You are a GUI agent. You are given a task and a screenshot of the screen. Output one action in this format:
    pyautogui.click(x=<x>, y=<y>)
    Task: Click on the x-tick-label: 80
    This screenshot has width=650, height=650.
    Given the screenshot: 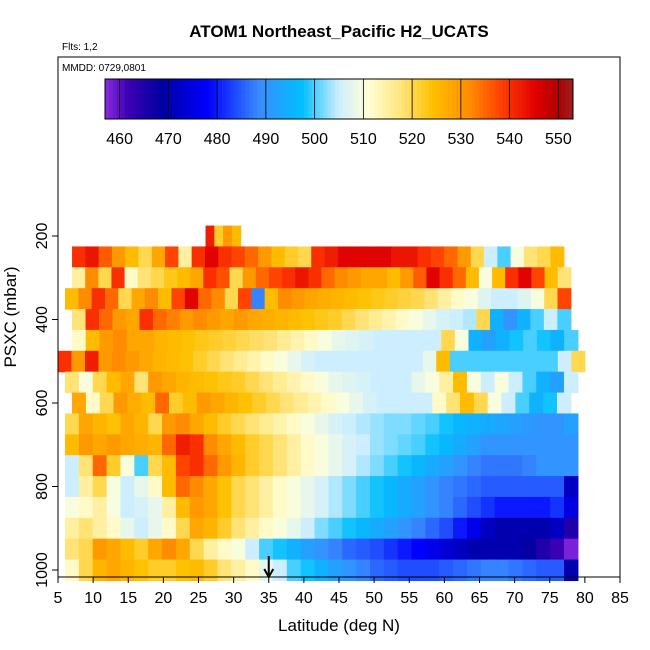 What is the action you would take?
    pyautogui.click(x=585, y=598)
    